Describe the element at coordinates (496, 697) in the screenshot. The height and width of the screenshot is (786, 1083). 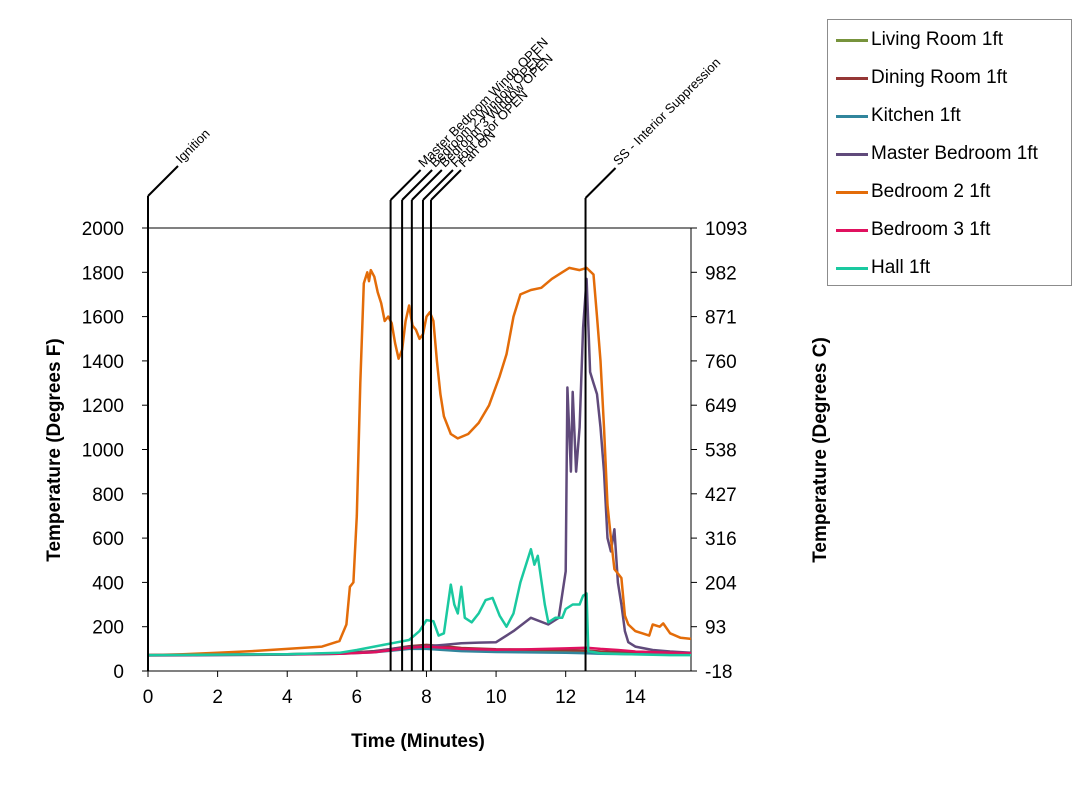
I see `x-tick-label: 10` at that location.